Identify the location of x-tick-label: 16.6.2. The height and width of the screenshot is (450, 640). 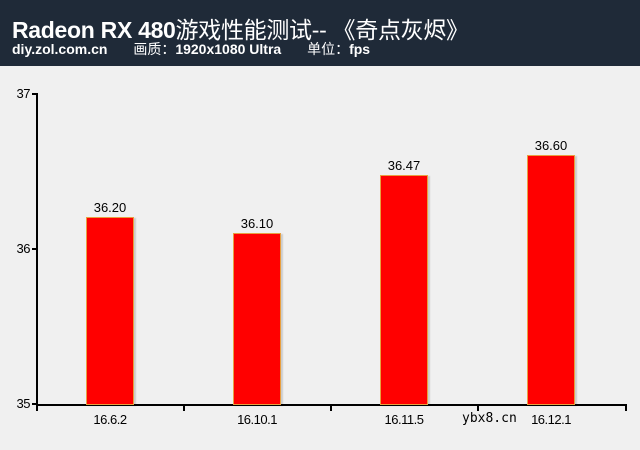
(110, 419).